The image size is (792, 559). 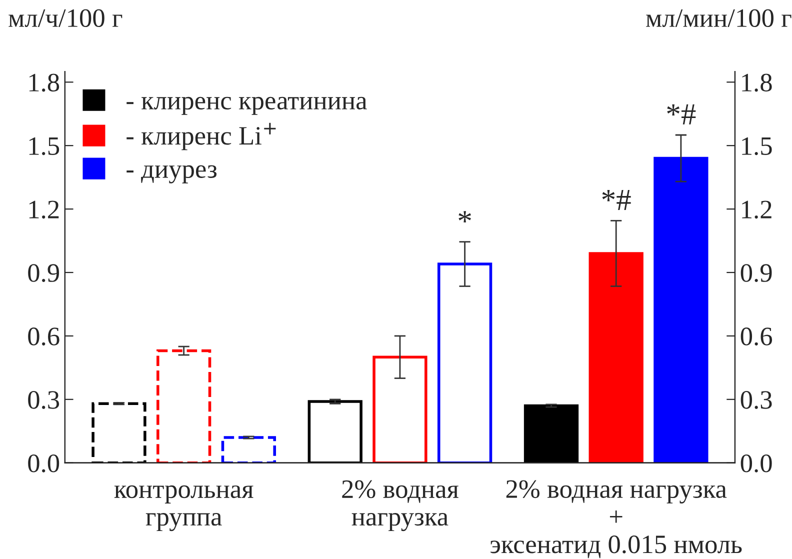 What do you see at coordinates (757, 146) in the screenshot?
I see `y2-tick-label: 1.5` at bounding box center [757, 146].